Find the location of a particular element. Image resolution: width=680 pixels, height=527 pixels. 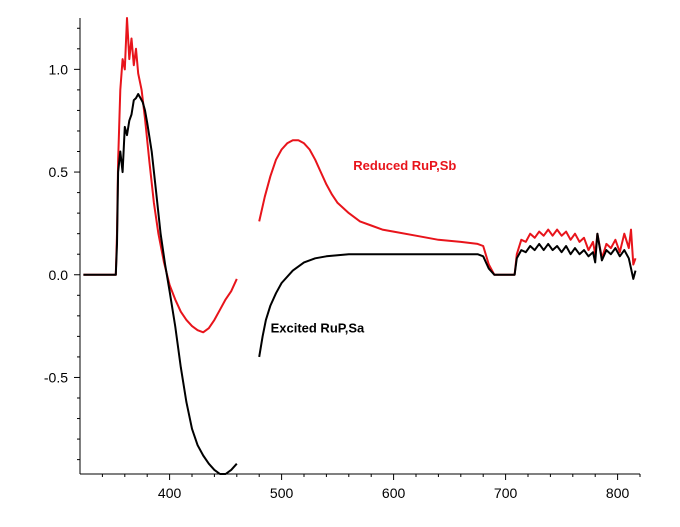

x-tick-label: 600 is located at coordinates (394, 493).